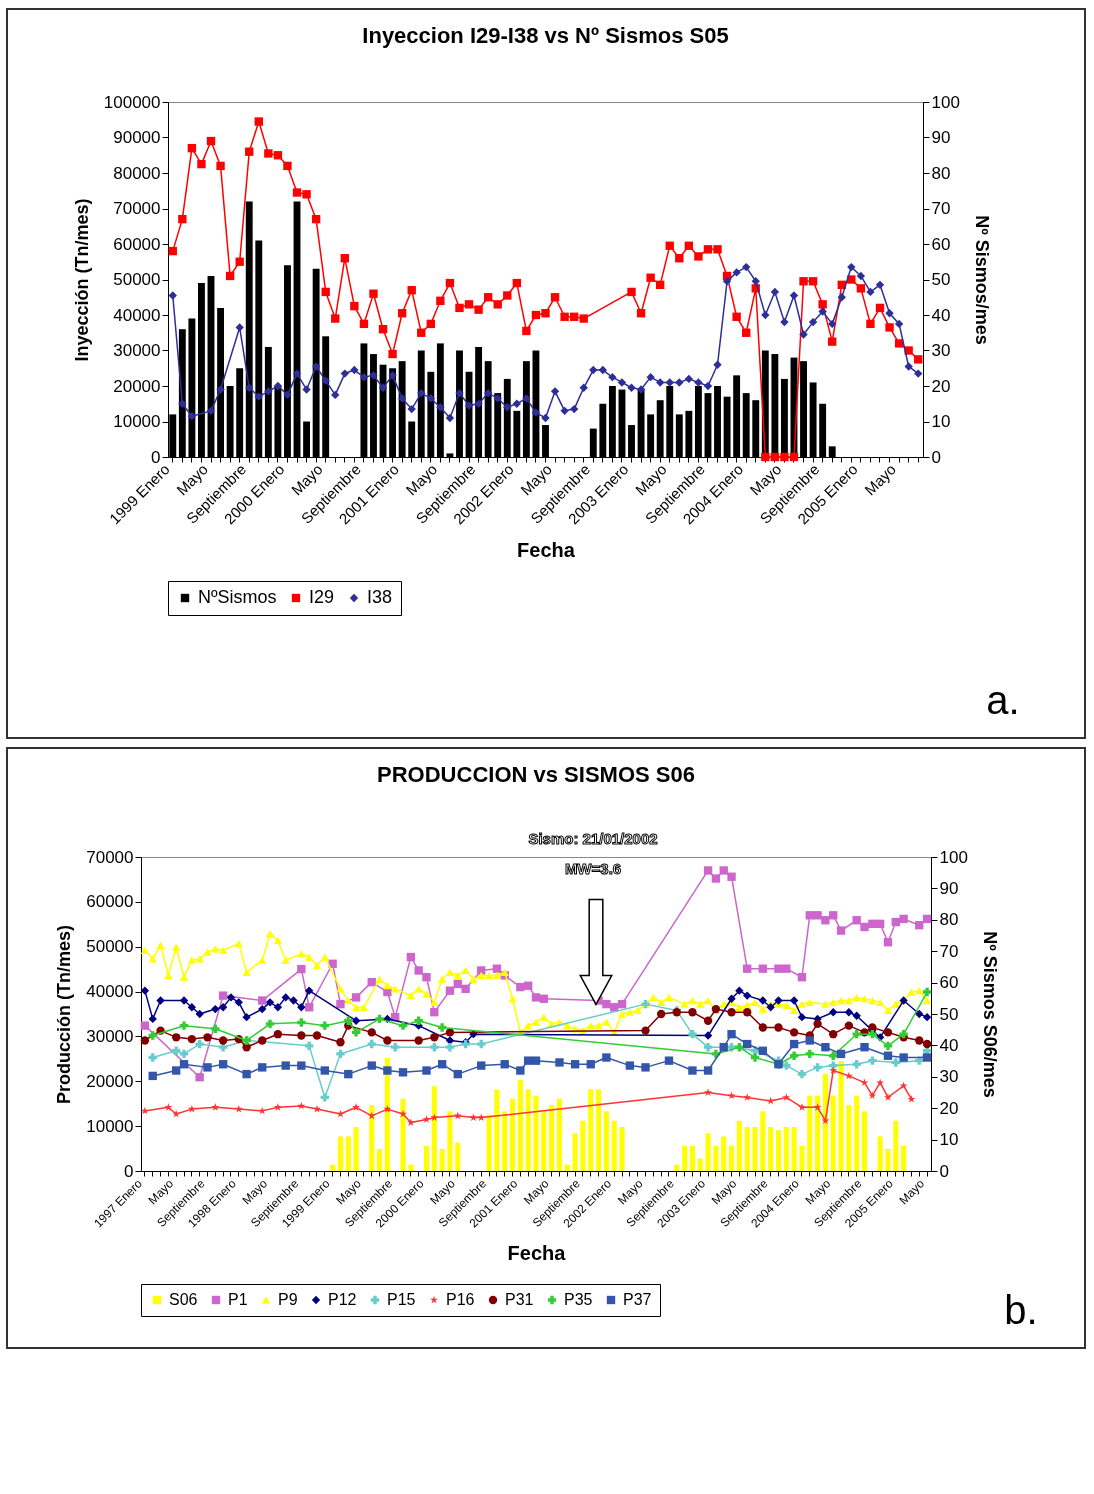 The height and width of the screenshot is (1494, 1094). I want to click on y-tick-label: 70000, so click(109, 857).